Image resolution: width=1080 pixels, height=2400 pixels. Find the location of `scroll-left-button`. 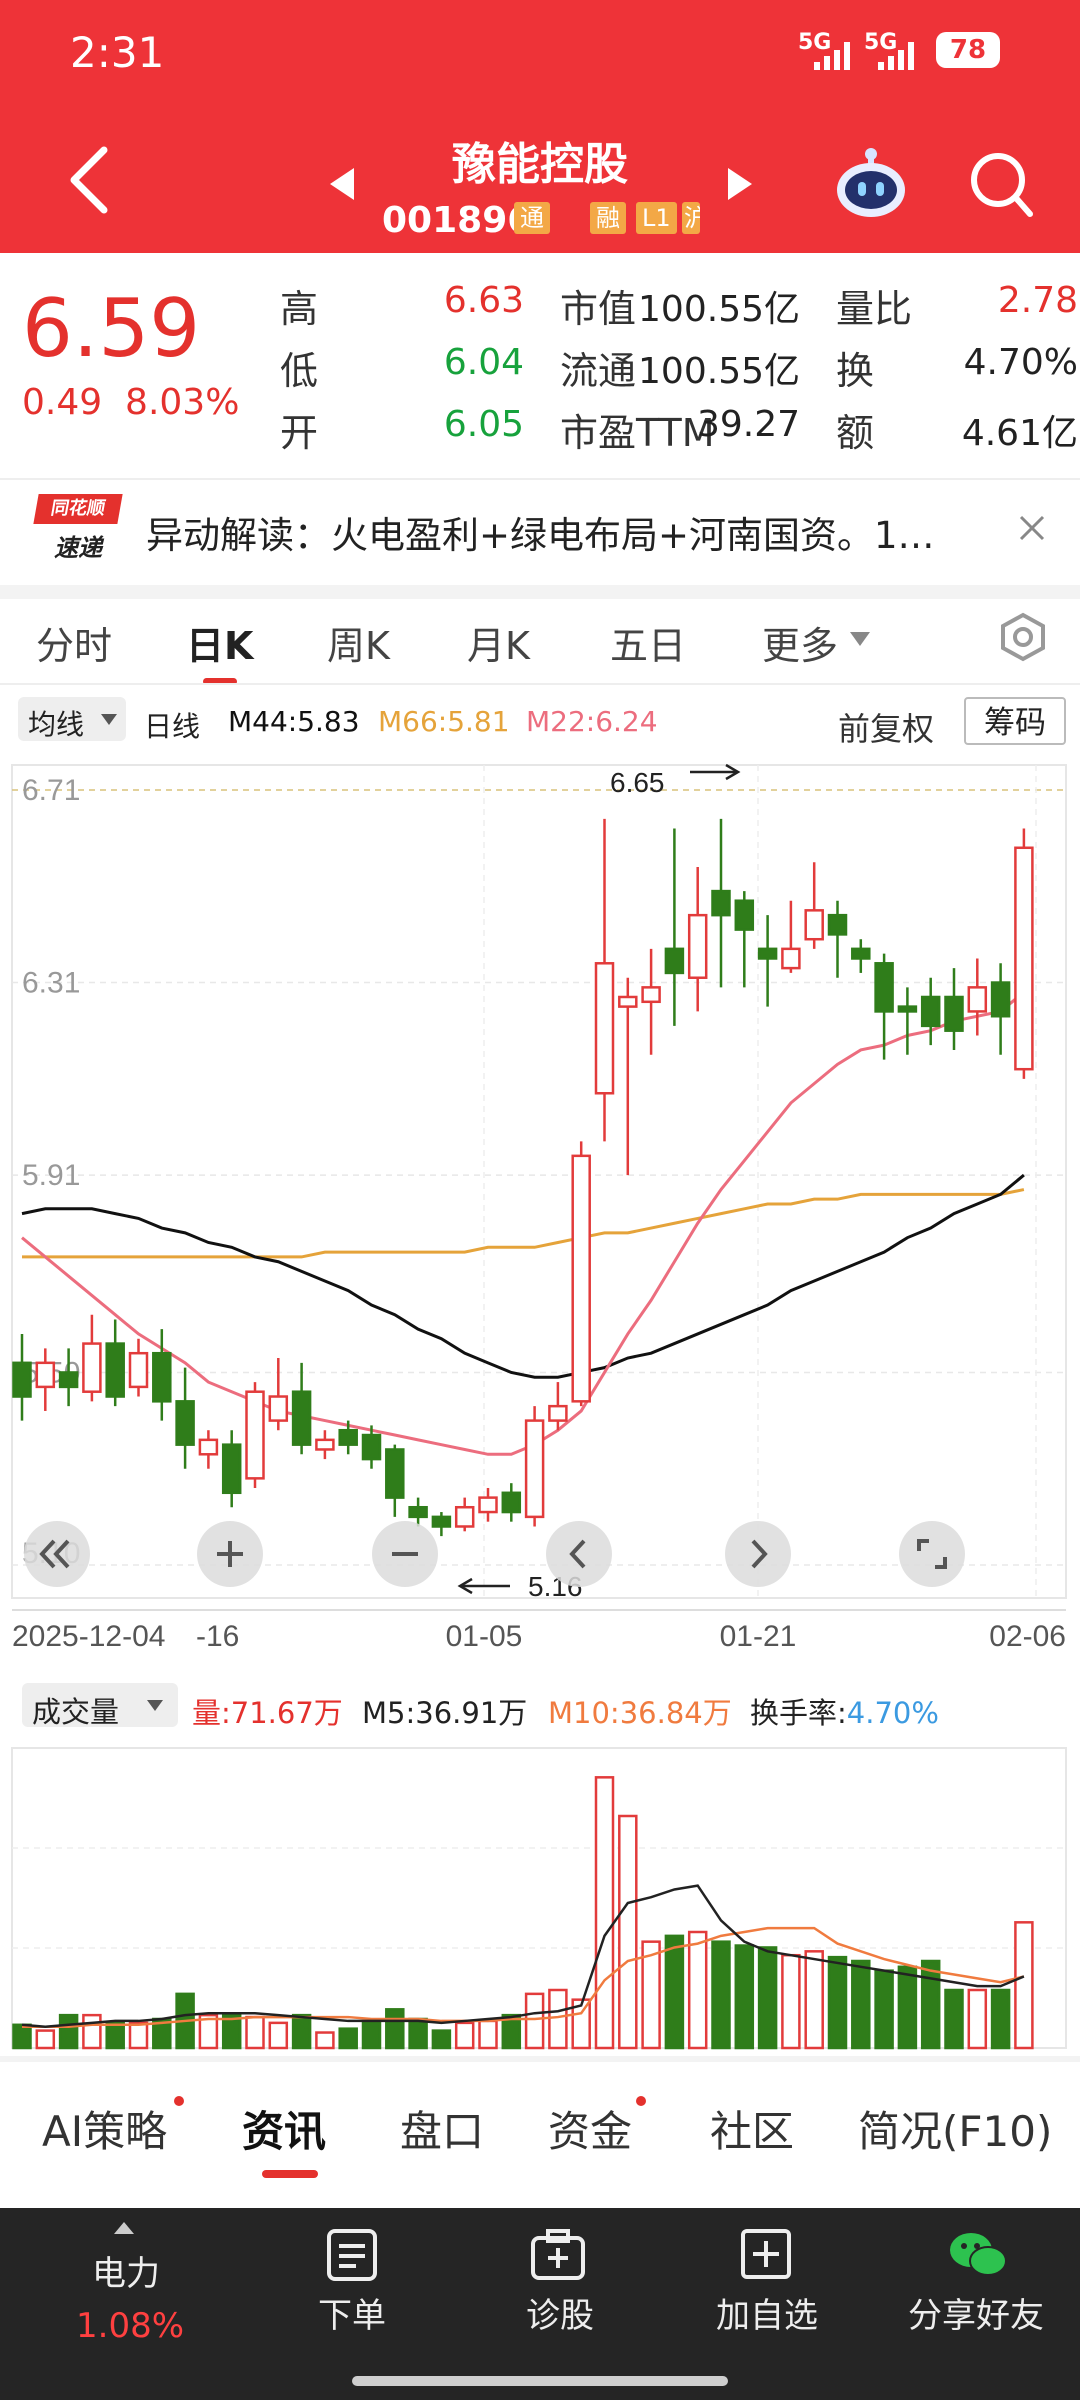

scroll-left-button is located at coordinates (579, 1554).